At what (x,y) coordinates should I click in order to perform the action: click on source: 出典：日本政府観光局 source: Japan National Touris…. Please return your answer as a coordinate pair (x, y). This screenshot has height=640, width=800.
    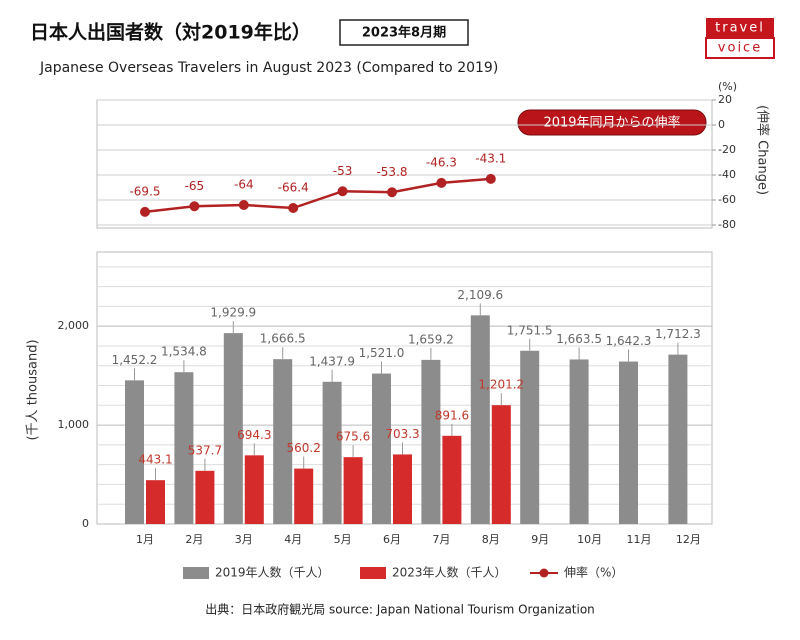
    Looking at the image, I should click on (400, 609).